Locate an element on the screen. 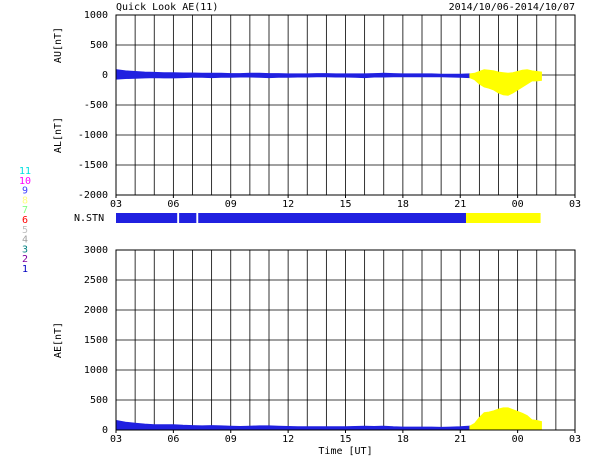 The width and height of the screenshot is (590, 460). station-label: 4 is located at coordinates (25, 240).